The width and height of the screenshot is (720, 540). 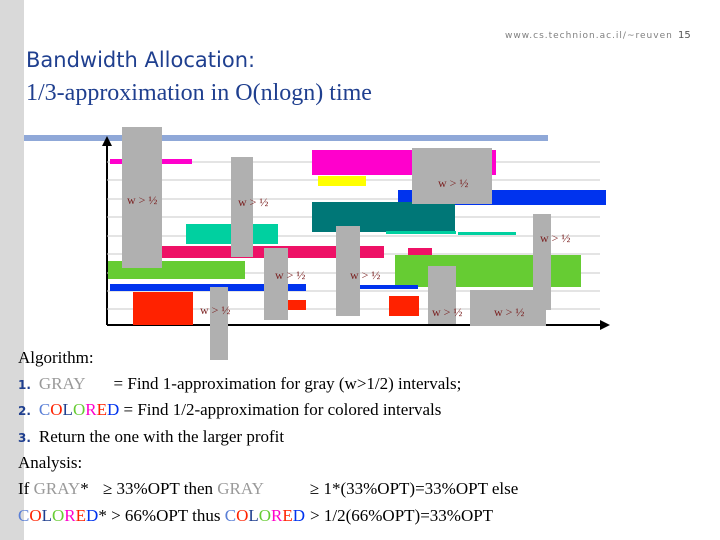 I want to click on step-number: 3., so click(x=24, y=438).